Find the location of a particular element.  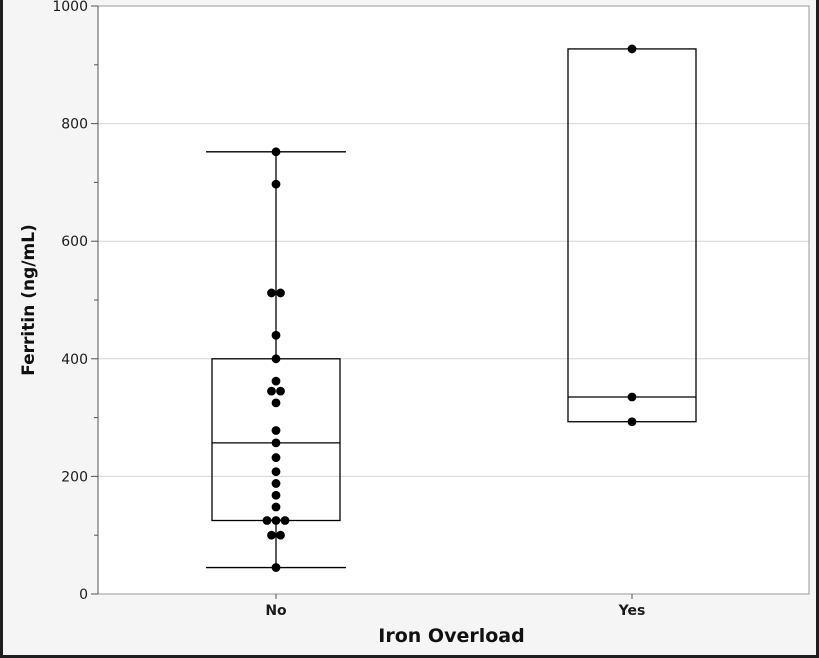

x-tick-label-no: No is located at coordinates (276, 611).